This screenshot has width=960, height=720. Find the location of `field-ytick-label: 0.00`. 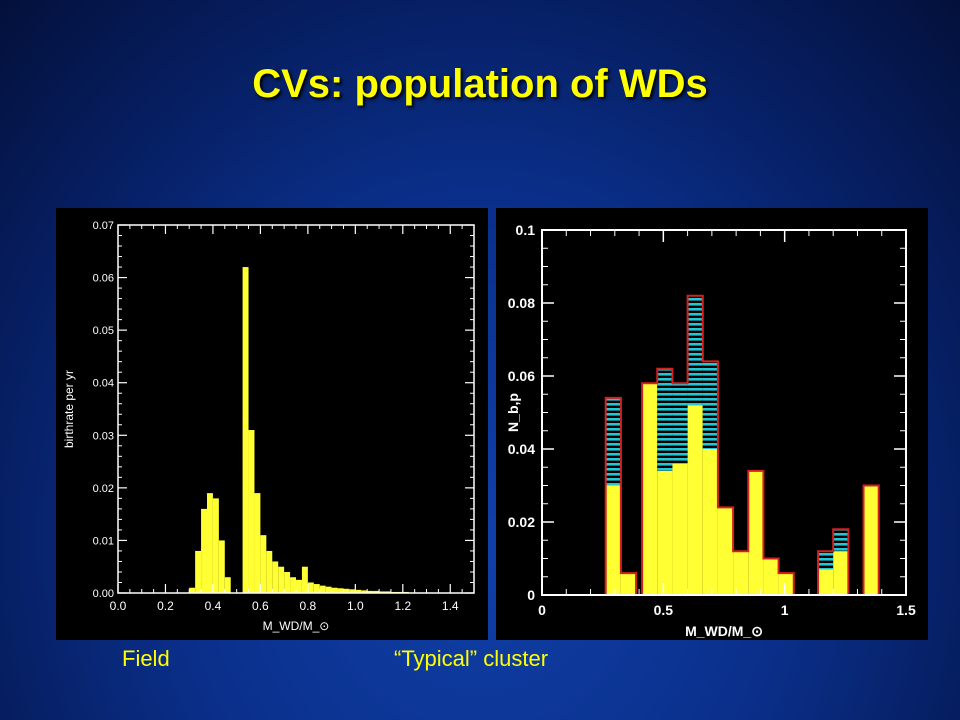

field-ytick-label: 0.00 is located at coordinates (103, 594).